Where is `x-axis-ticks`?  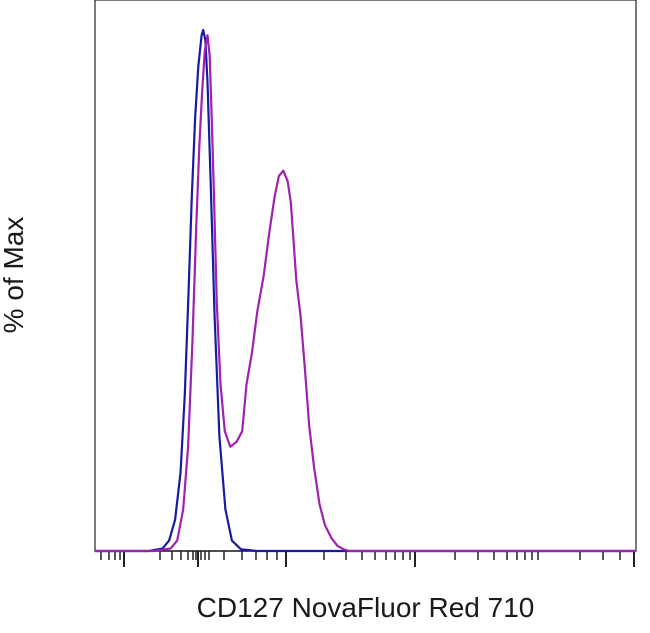 x-axis-ticks is located at coordinates (367, 559).